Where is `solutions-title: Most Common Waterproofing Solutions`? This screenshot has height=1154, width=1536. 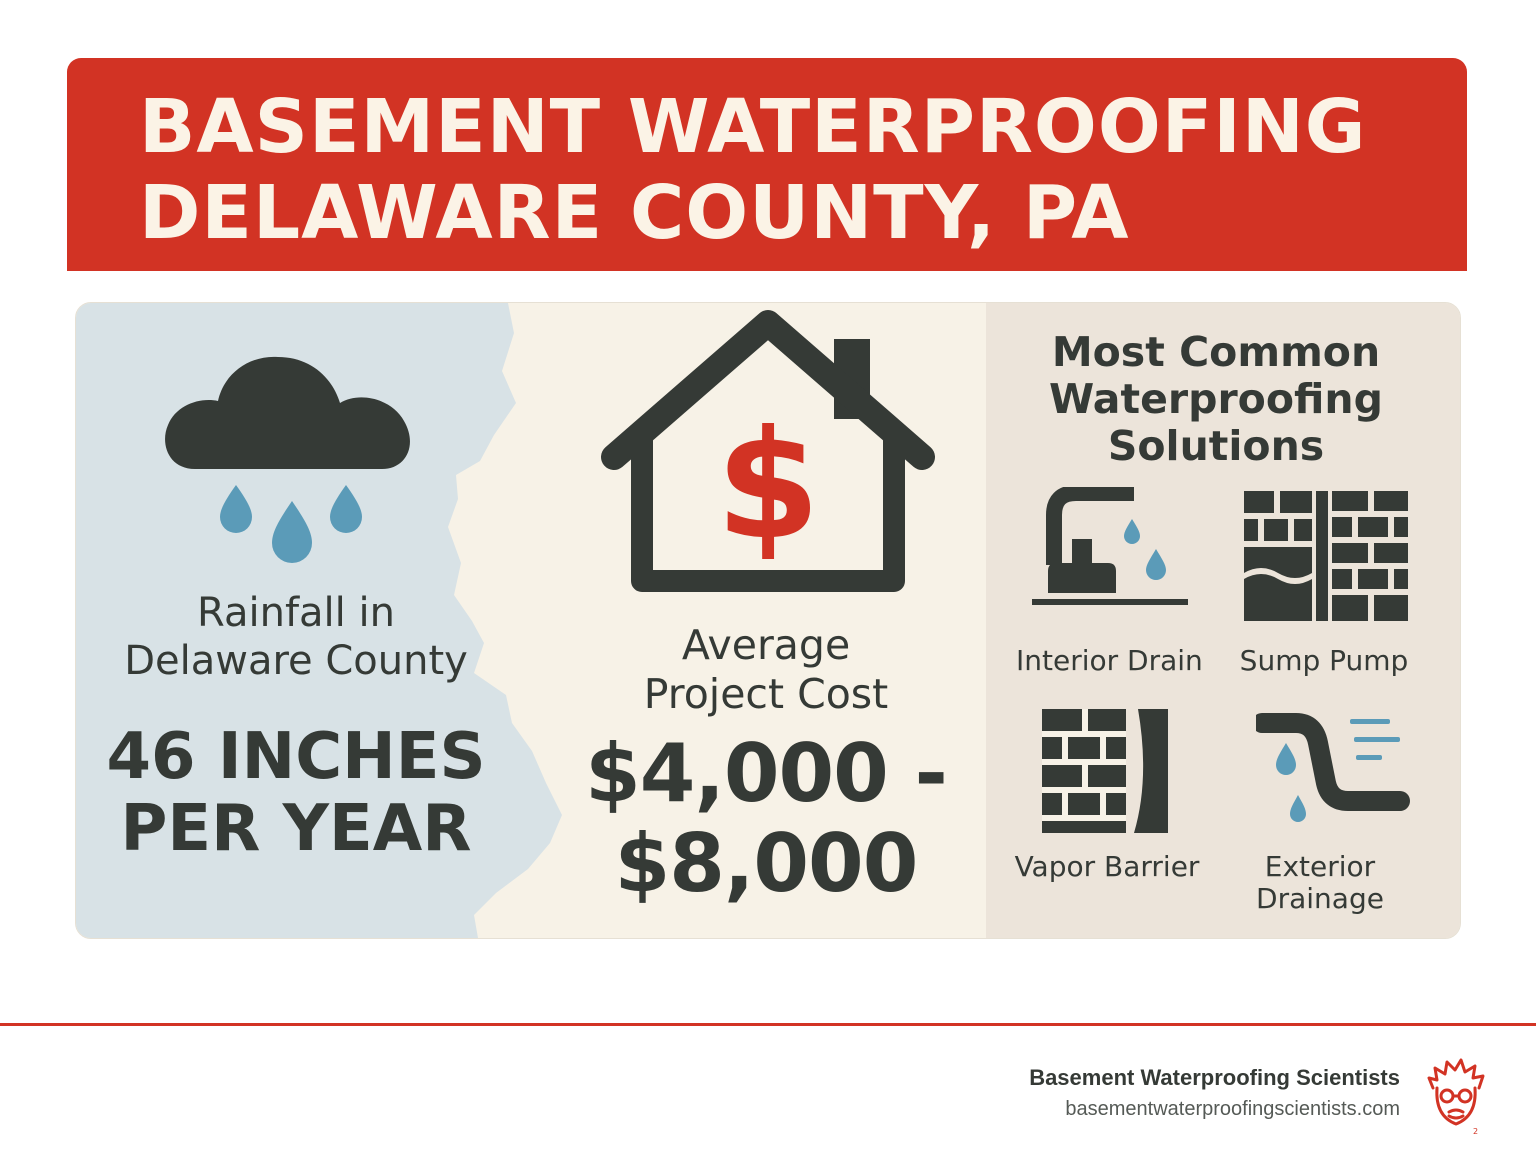 solutions-title: Most Common Waterproofing Solutions is located at coordinates (1216, 399).